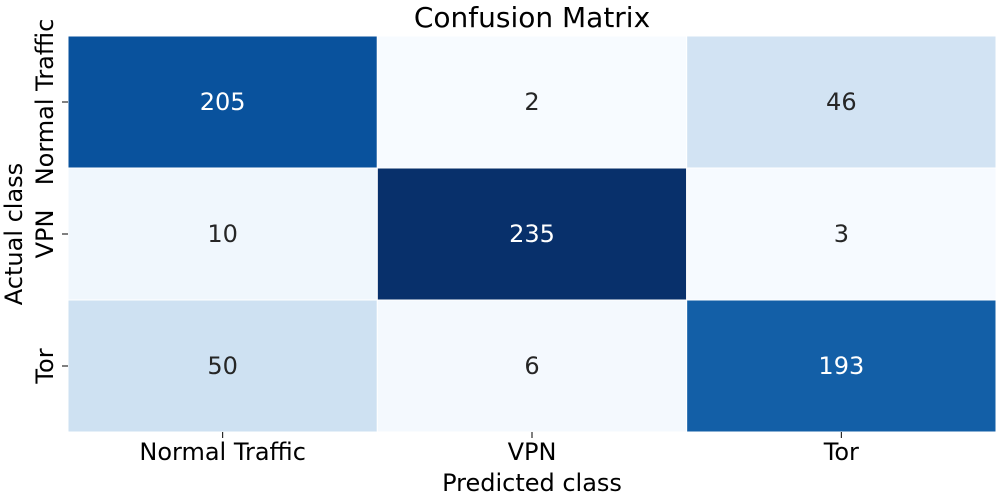 This screenshot has width=1000, height=500. I want to click on x-tick-label: Normal Traffic, so click(222, 452).